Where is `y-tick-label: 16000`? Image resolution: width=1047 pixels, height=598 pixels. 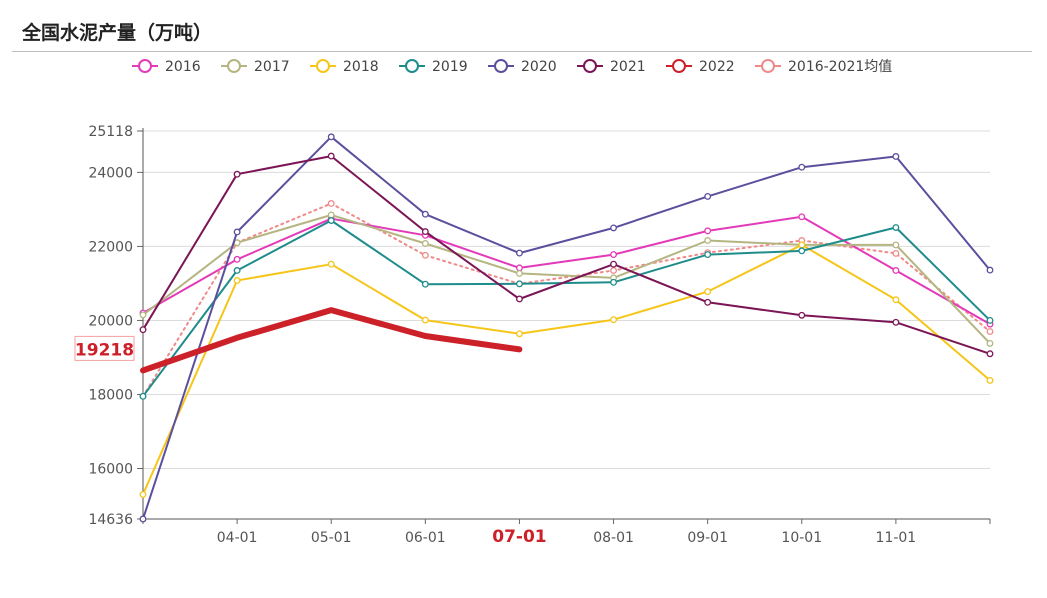
y-tick-label: 16000 is located at coordinates (110, 470).